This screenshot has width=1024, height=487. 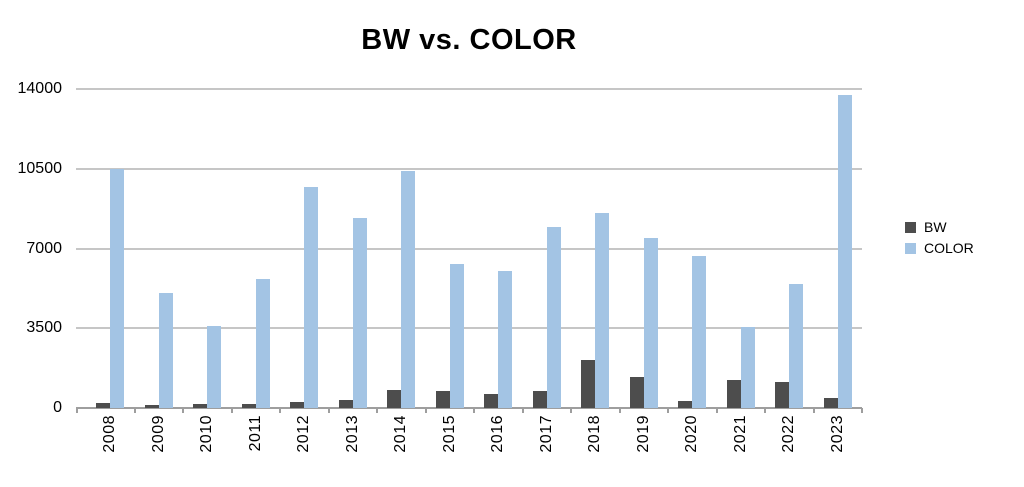 I want to click on bar-group-2012, so click(x=305, y=251).